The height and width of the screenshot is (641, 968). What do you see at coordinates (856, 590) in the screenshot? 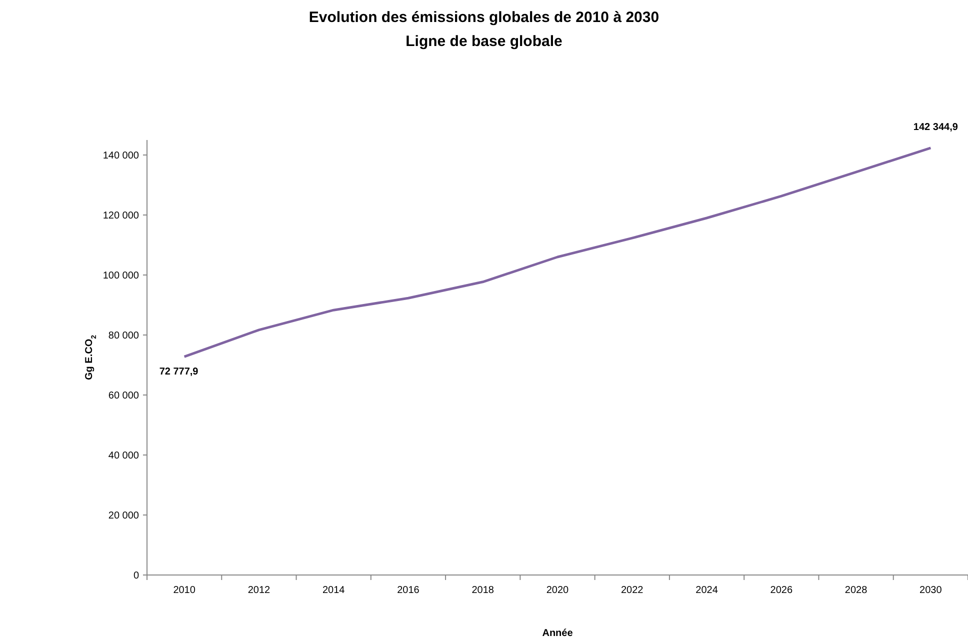
I see `x-tick-label: 2028` at bounding box center [856, 590].